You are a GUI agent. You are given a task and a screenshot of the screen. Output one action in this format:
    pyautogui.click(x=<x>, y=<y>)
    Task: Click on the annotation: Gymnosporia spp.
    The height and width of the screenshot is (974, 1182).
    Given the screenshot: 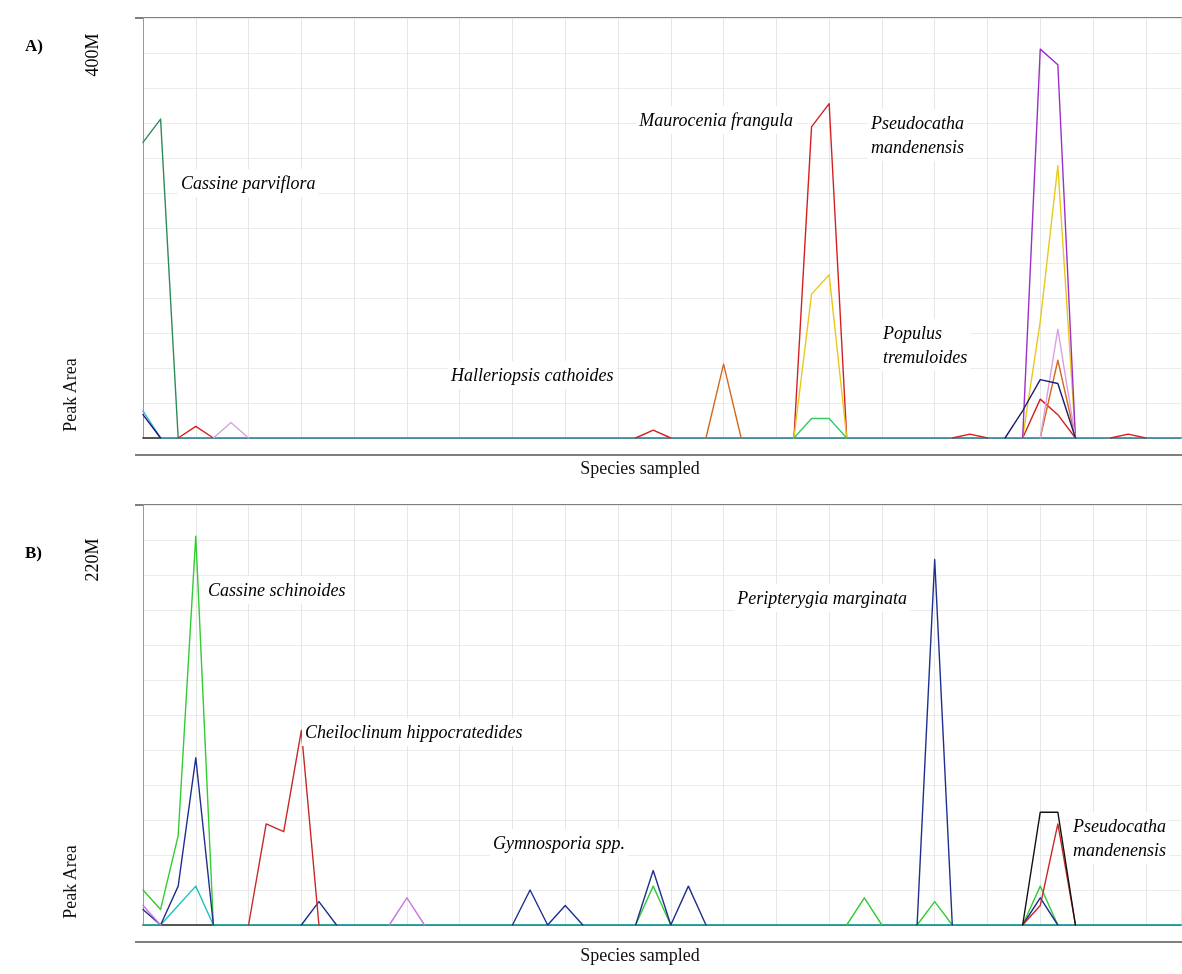 What is the action you would take?
    pyautogui.click(x=559, y=843)
    